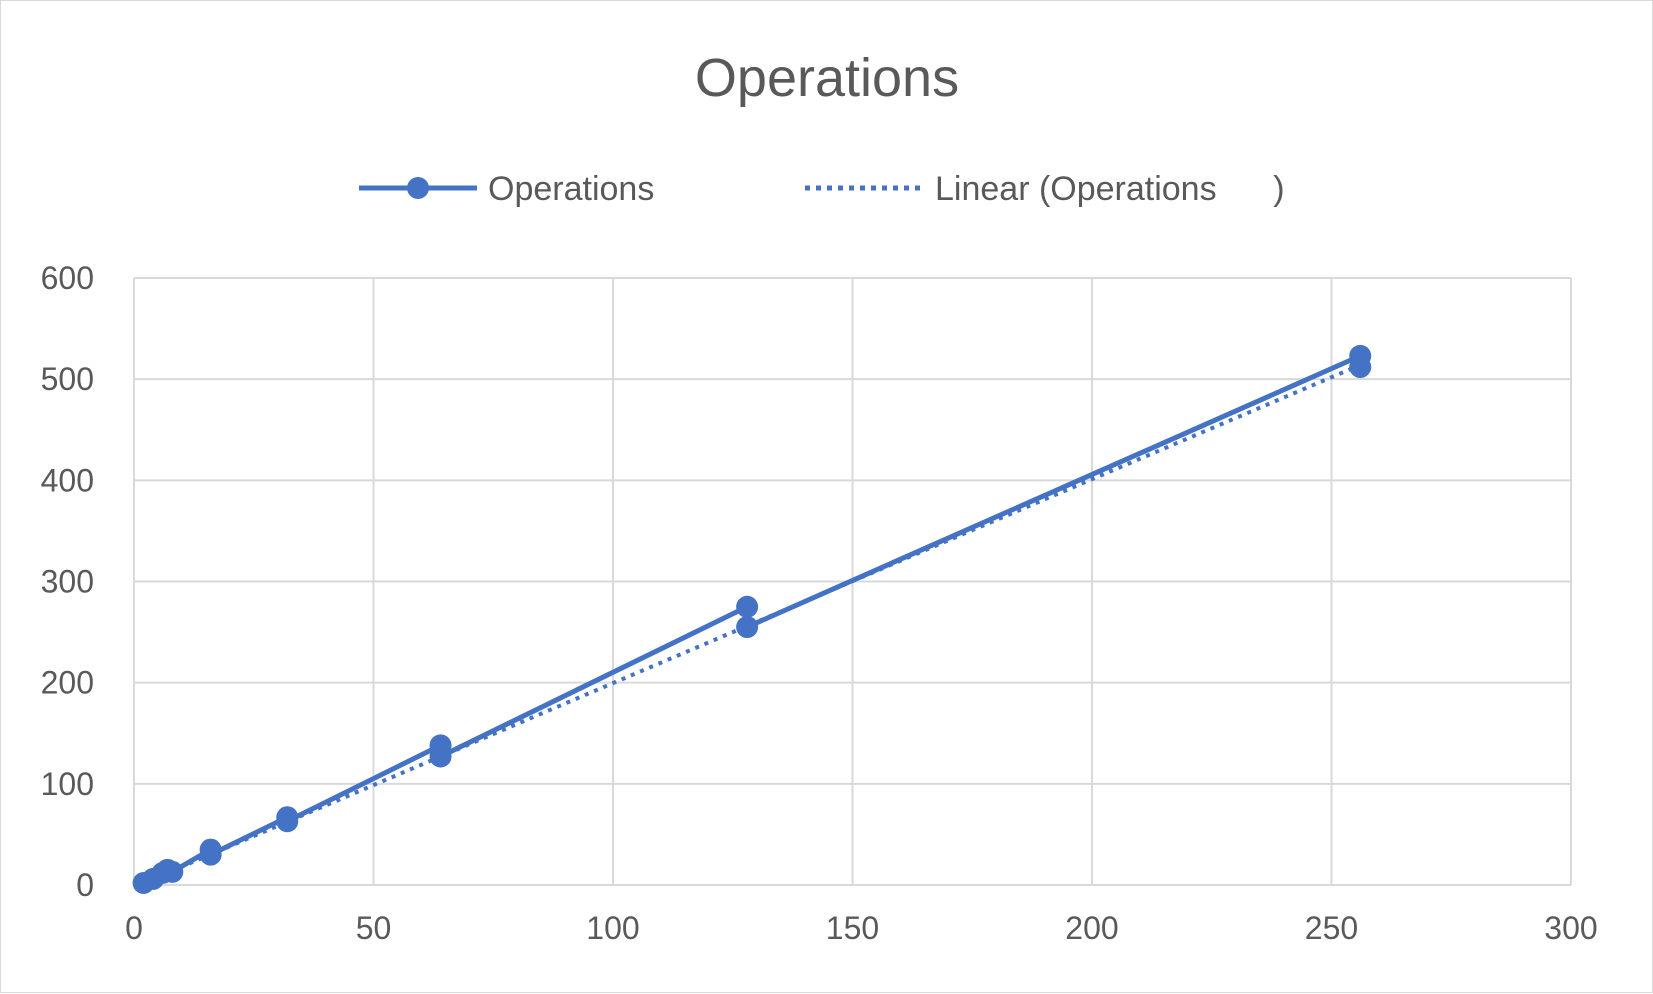  I want to click on y-tick-label: 300, so click(67, 582).